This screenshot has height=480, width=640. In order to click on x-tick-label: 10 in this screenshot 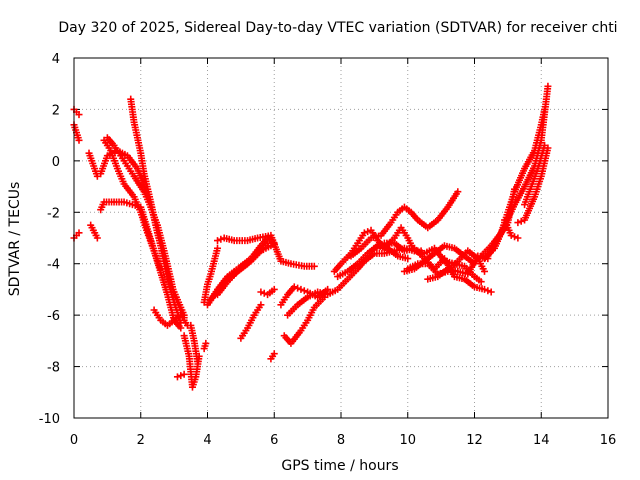, I will do `click(407, 440)`.